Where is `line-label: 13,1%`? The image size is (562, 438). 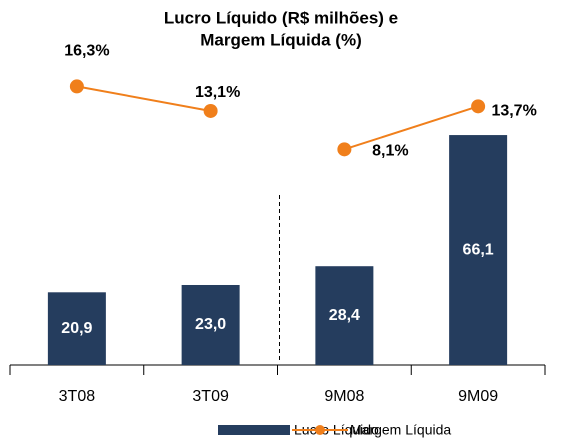 line-label: 13,1% is located at coordinates (217, 92).